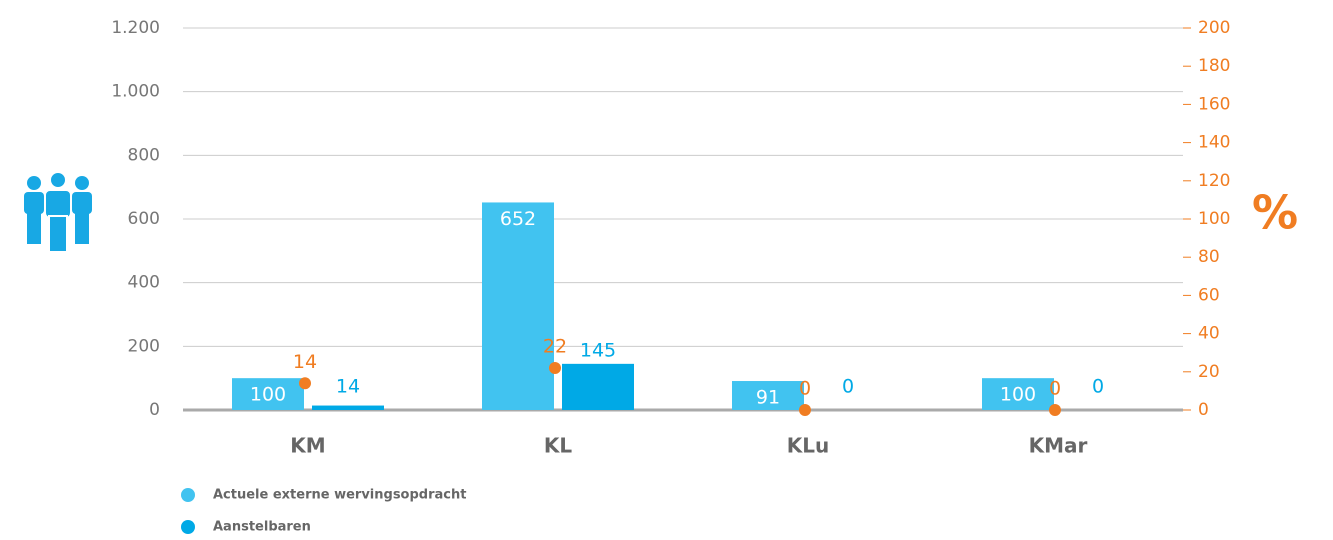 The height and width of the screenshot is (540, 1333). Describe the element at coordinates (58, 212) in the screenshot. I see `people-icon` at that location.